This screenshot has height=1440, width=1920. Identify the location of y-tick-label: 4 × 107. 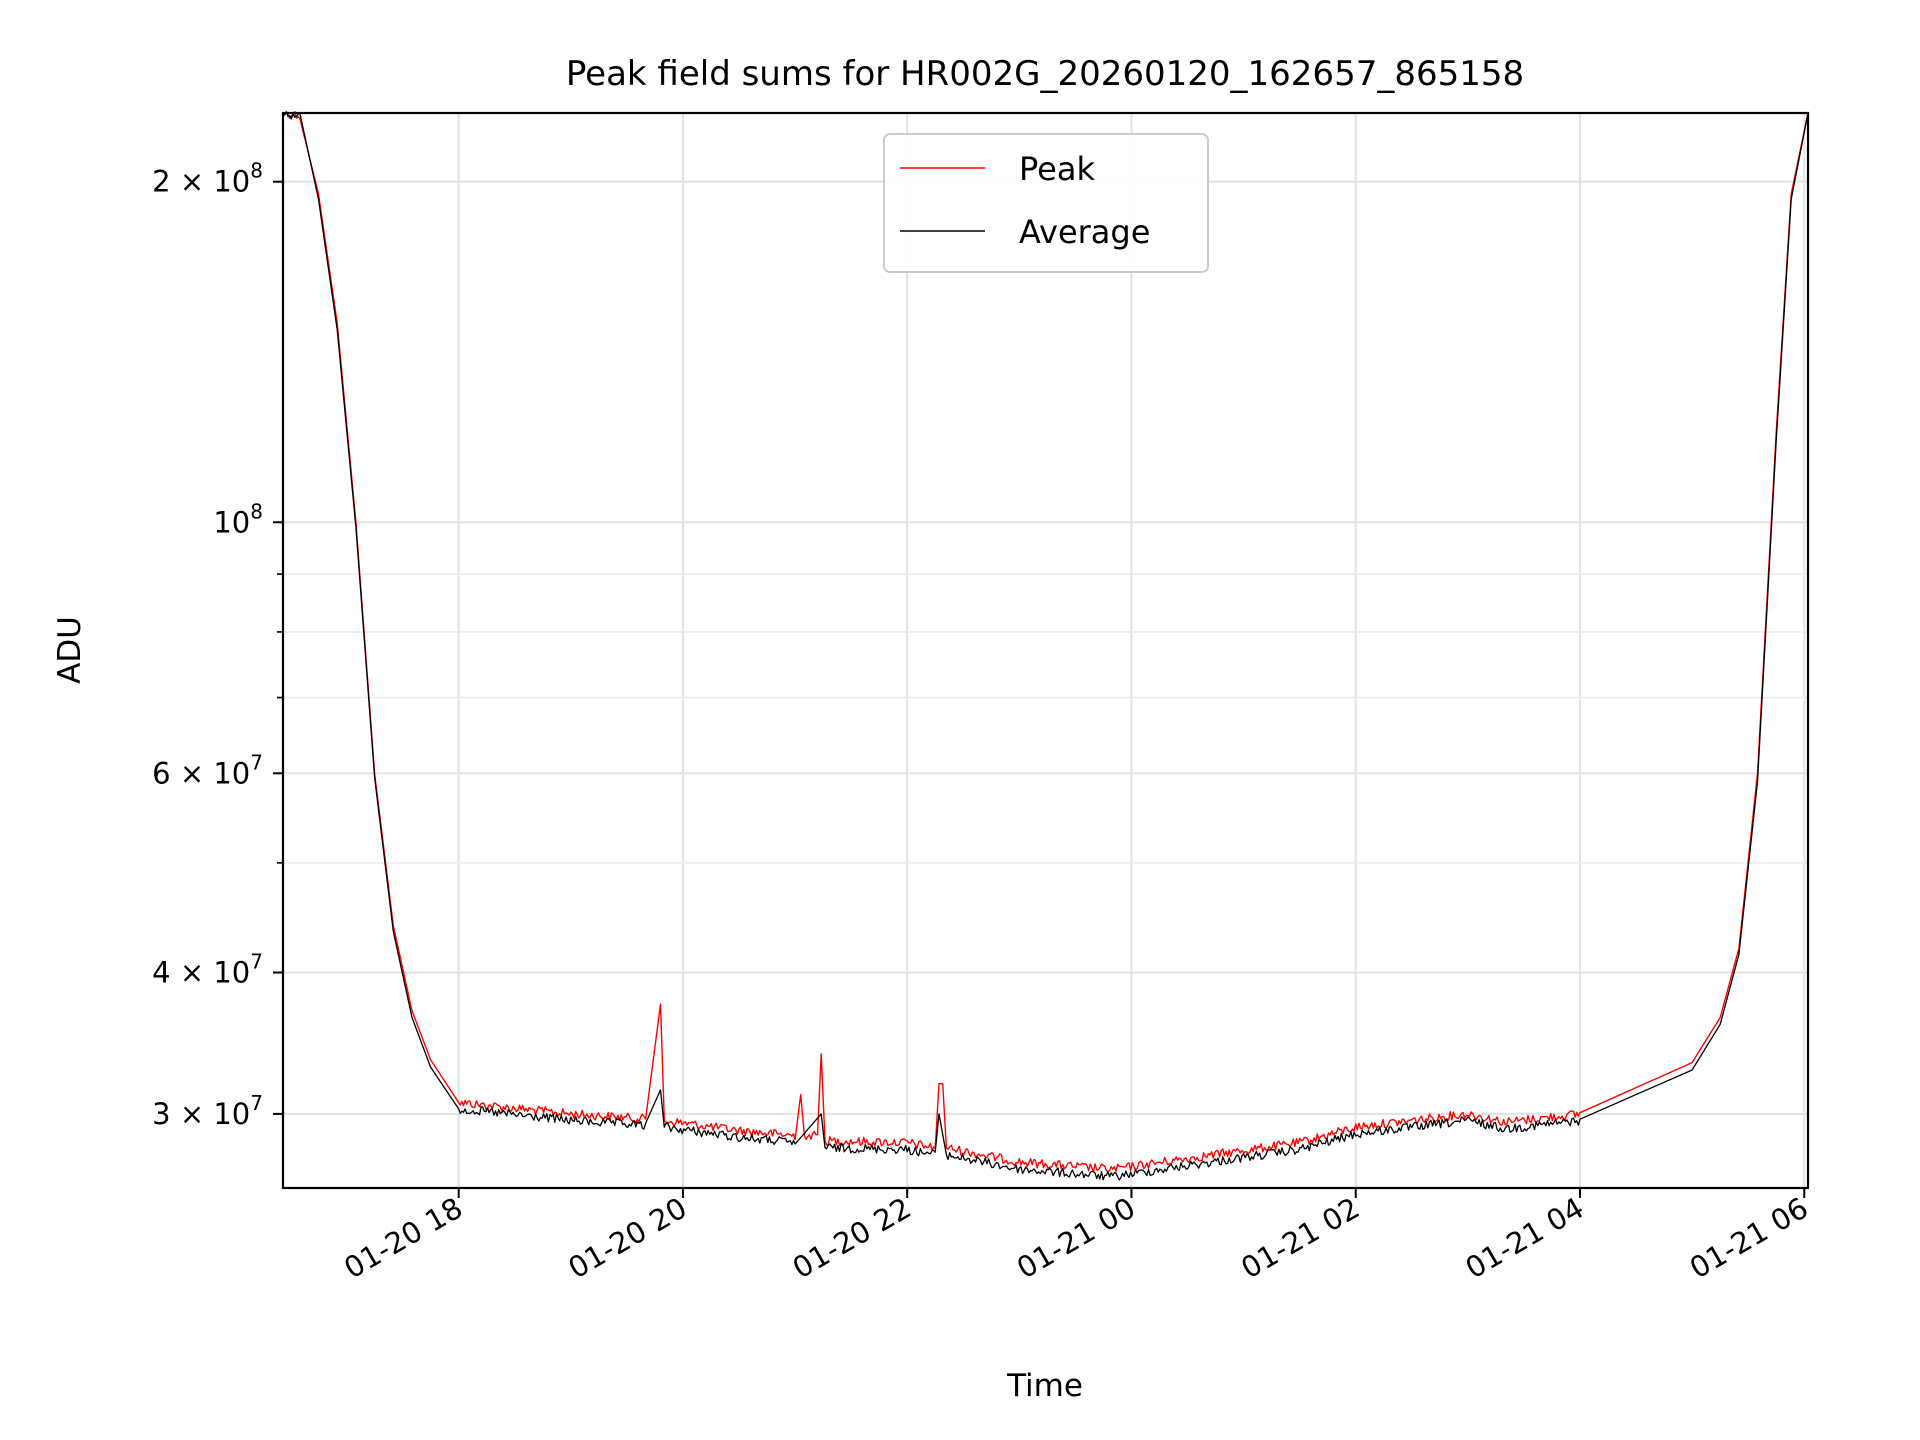
(207, 970).